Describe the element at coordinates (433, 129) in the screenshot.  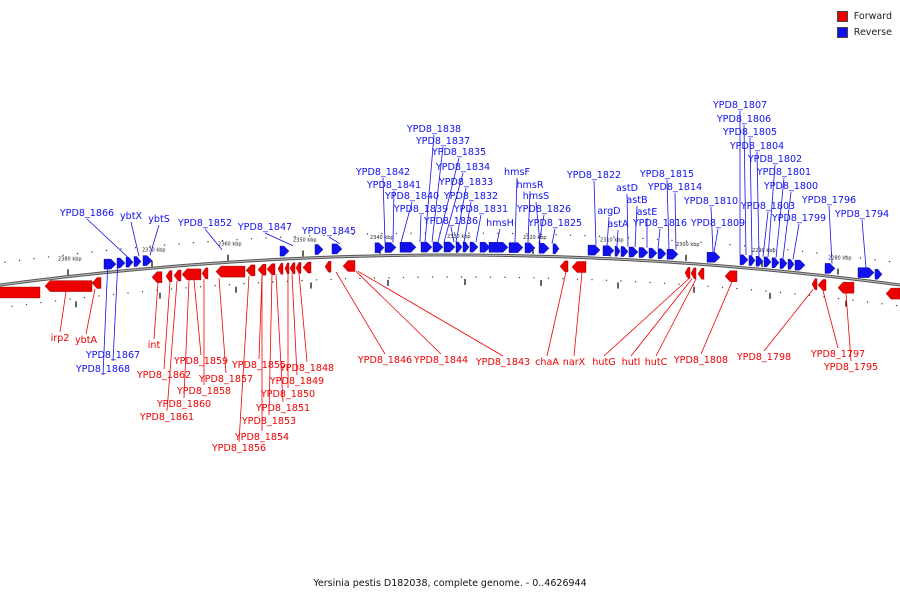
I see `gene-label-ypd8-1838: YPD8_1838` at that location.